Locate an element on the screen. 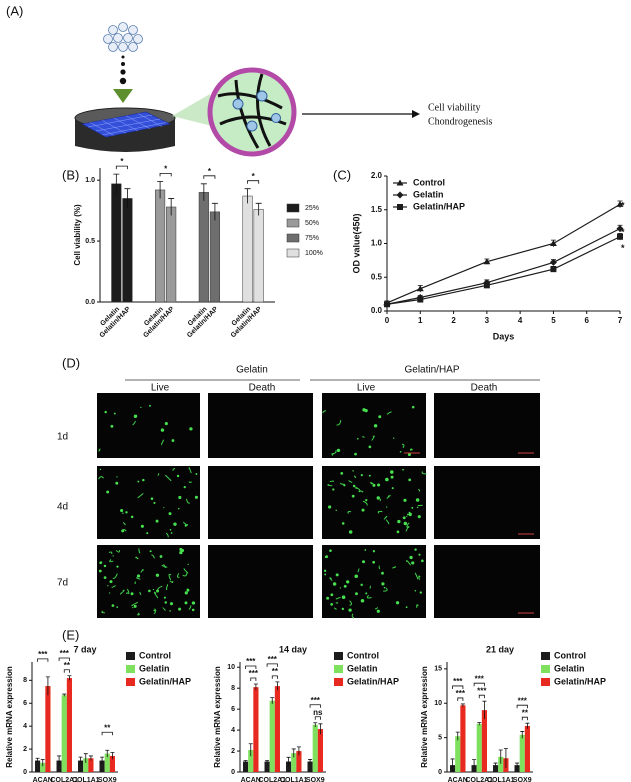 The image size is (631, 782). y-tick-label: 15 is located at coordinates (438, 669).